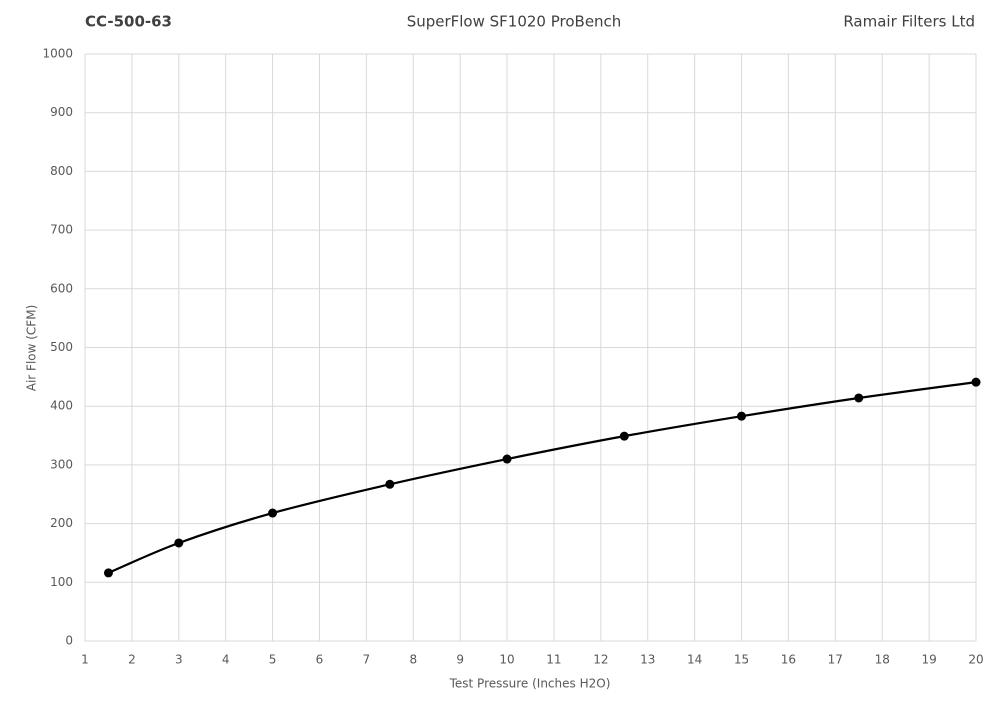  What do you see at coordinates (514, 22) in the screenshot?
I see `chart-title: SuperFlow SF1020 ProBench` at bounding box center [514, 22].